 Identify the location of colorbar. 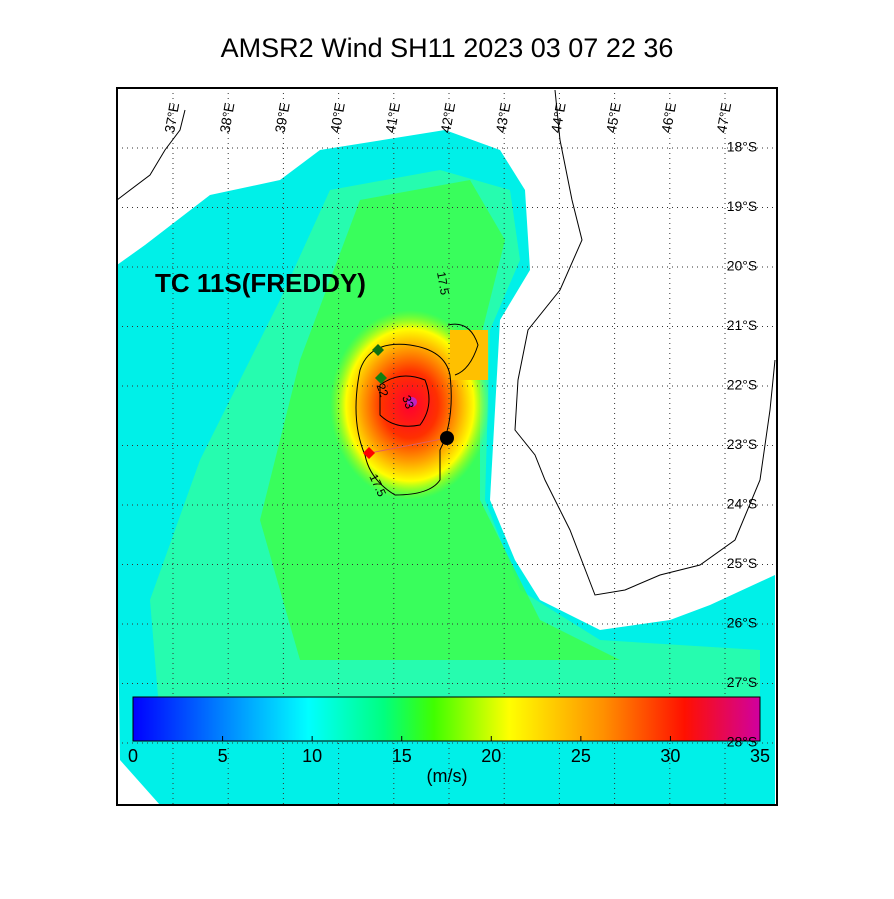
(446, 719).